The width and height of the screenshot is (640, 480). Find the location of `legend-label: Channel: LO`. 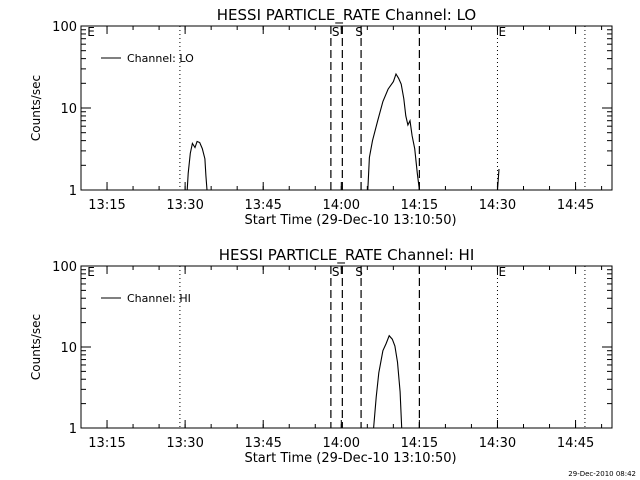

legend-label: Channel: LO is located at coordinates (160, 58).